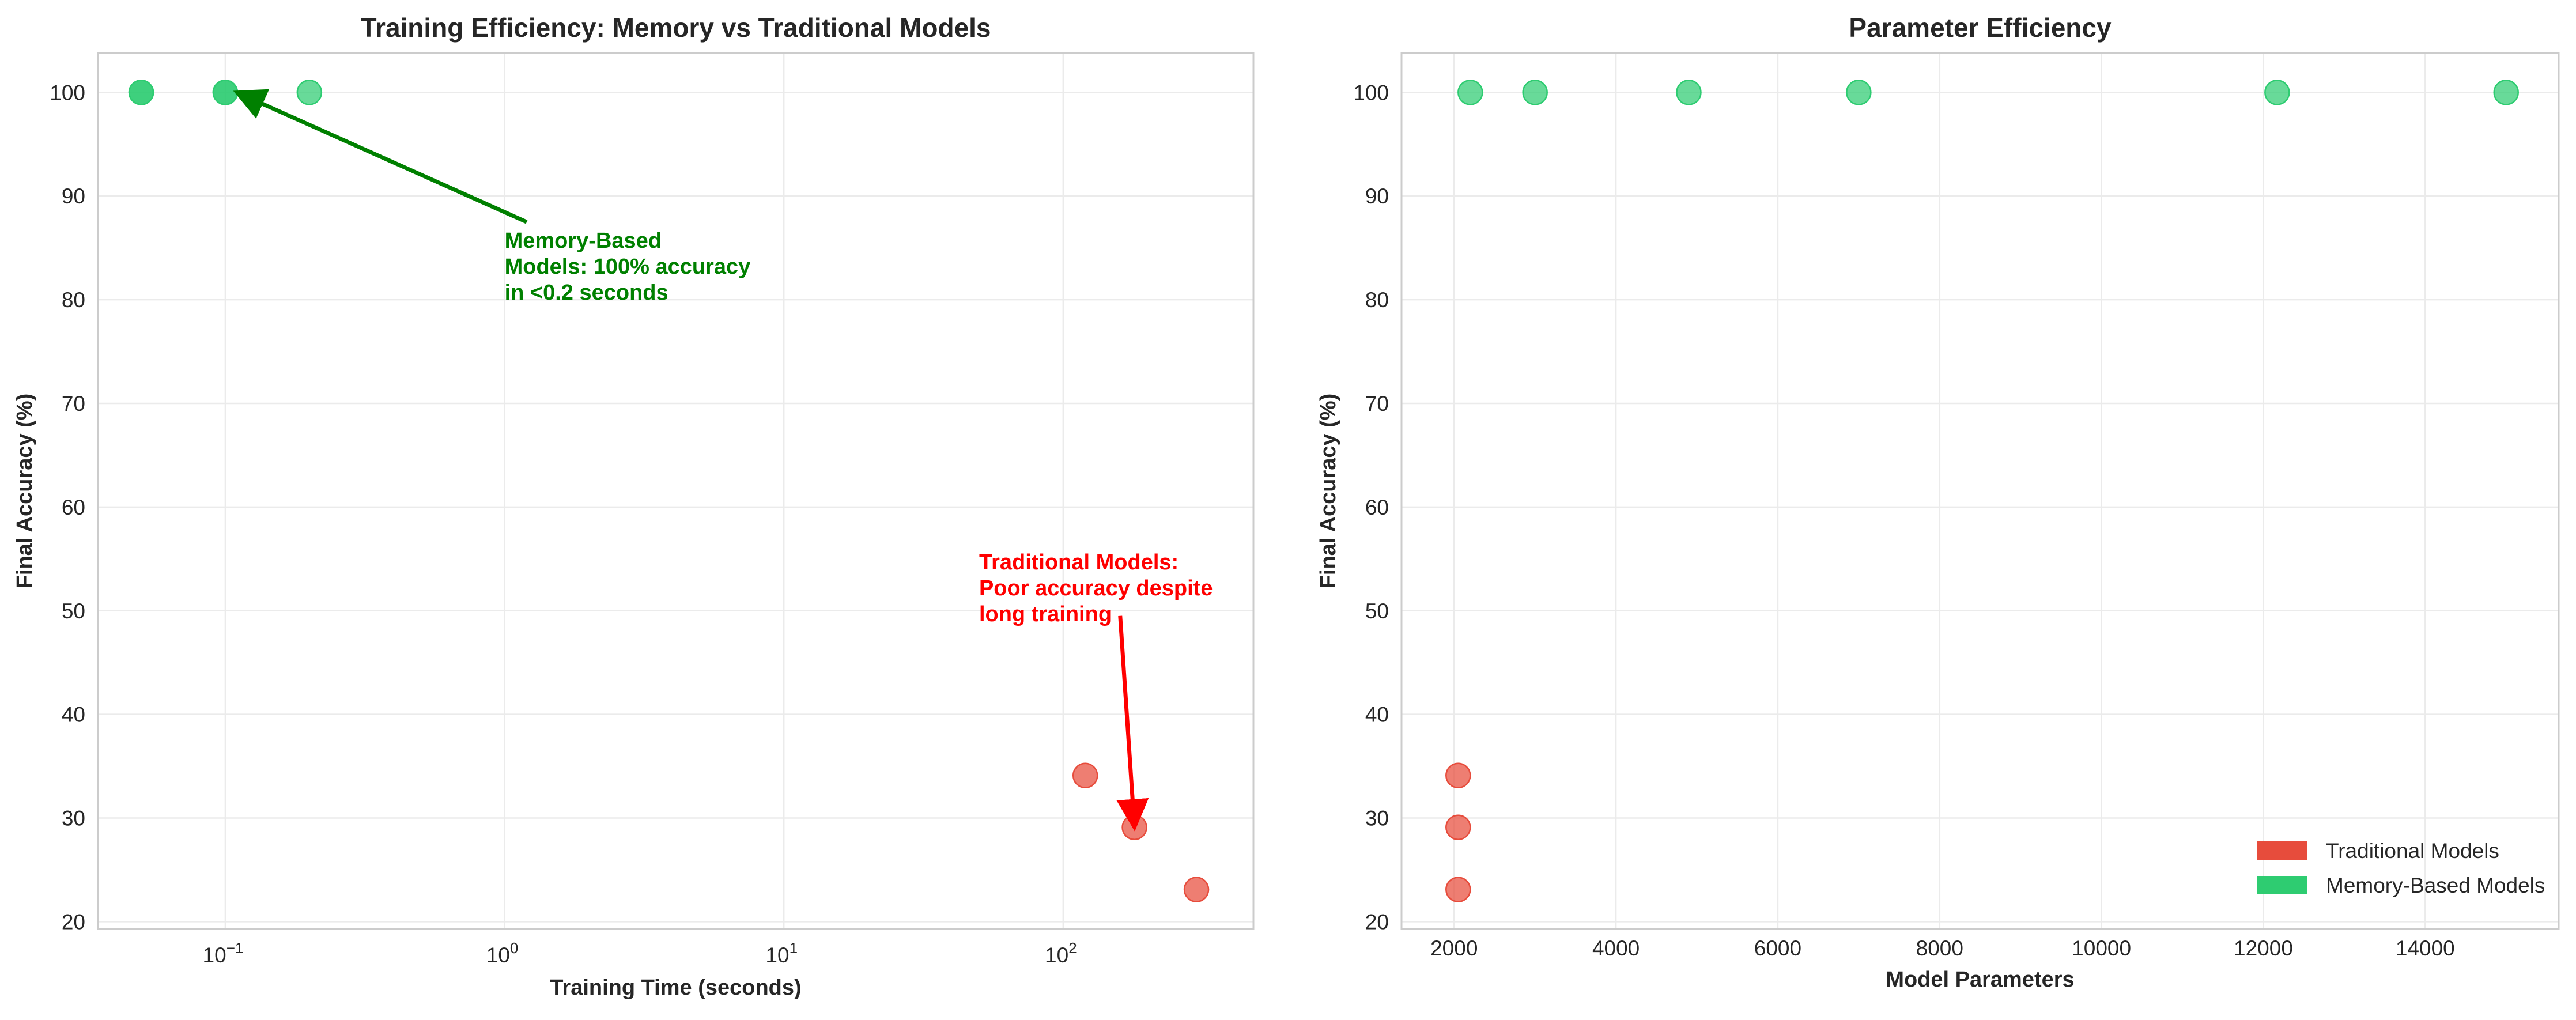 The height and width of the screenshot is (1020, 2576). What do you see at coordinates (1061, 953) in the screenshot?
I see `x-tick-label: 10²` at bounding box center [1061, 953].